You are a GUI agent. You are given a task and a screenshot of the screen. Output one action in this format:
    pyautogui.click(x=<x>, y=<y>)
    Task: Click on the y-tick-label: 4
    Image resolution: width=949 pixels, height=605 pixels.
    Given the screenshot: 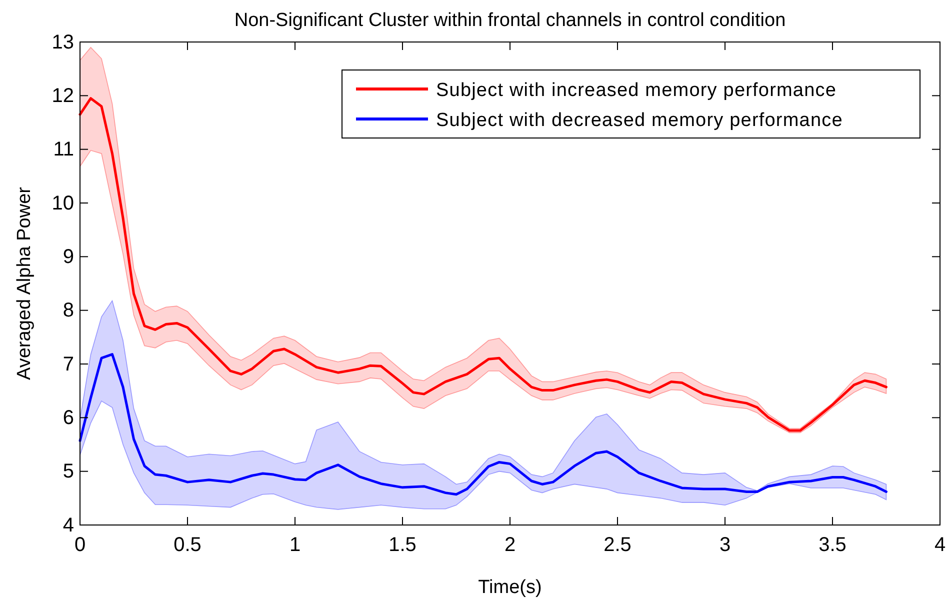 What is the action you would take?
    pyautogui.click(x=68, y=525)
    